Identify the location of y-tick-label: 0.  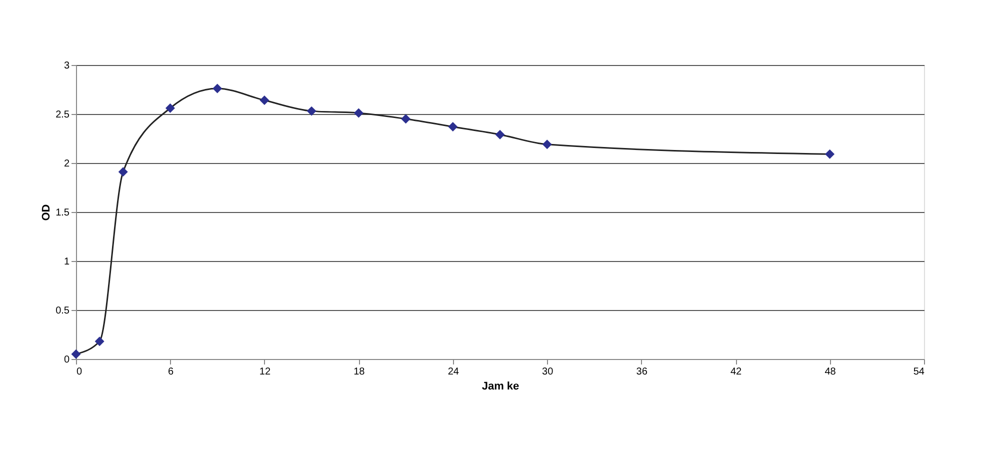
(67, 360).